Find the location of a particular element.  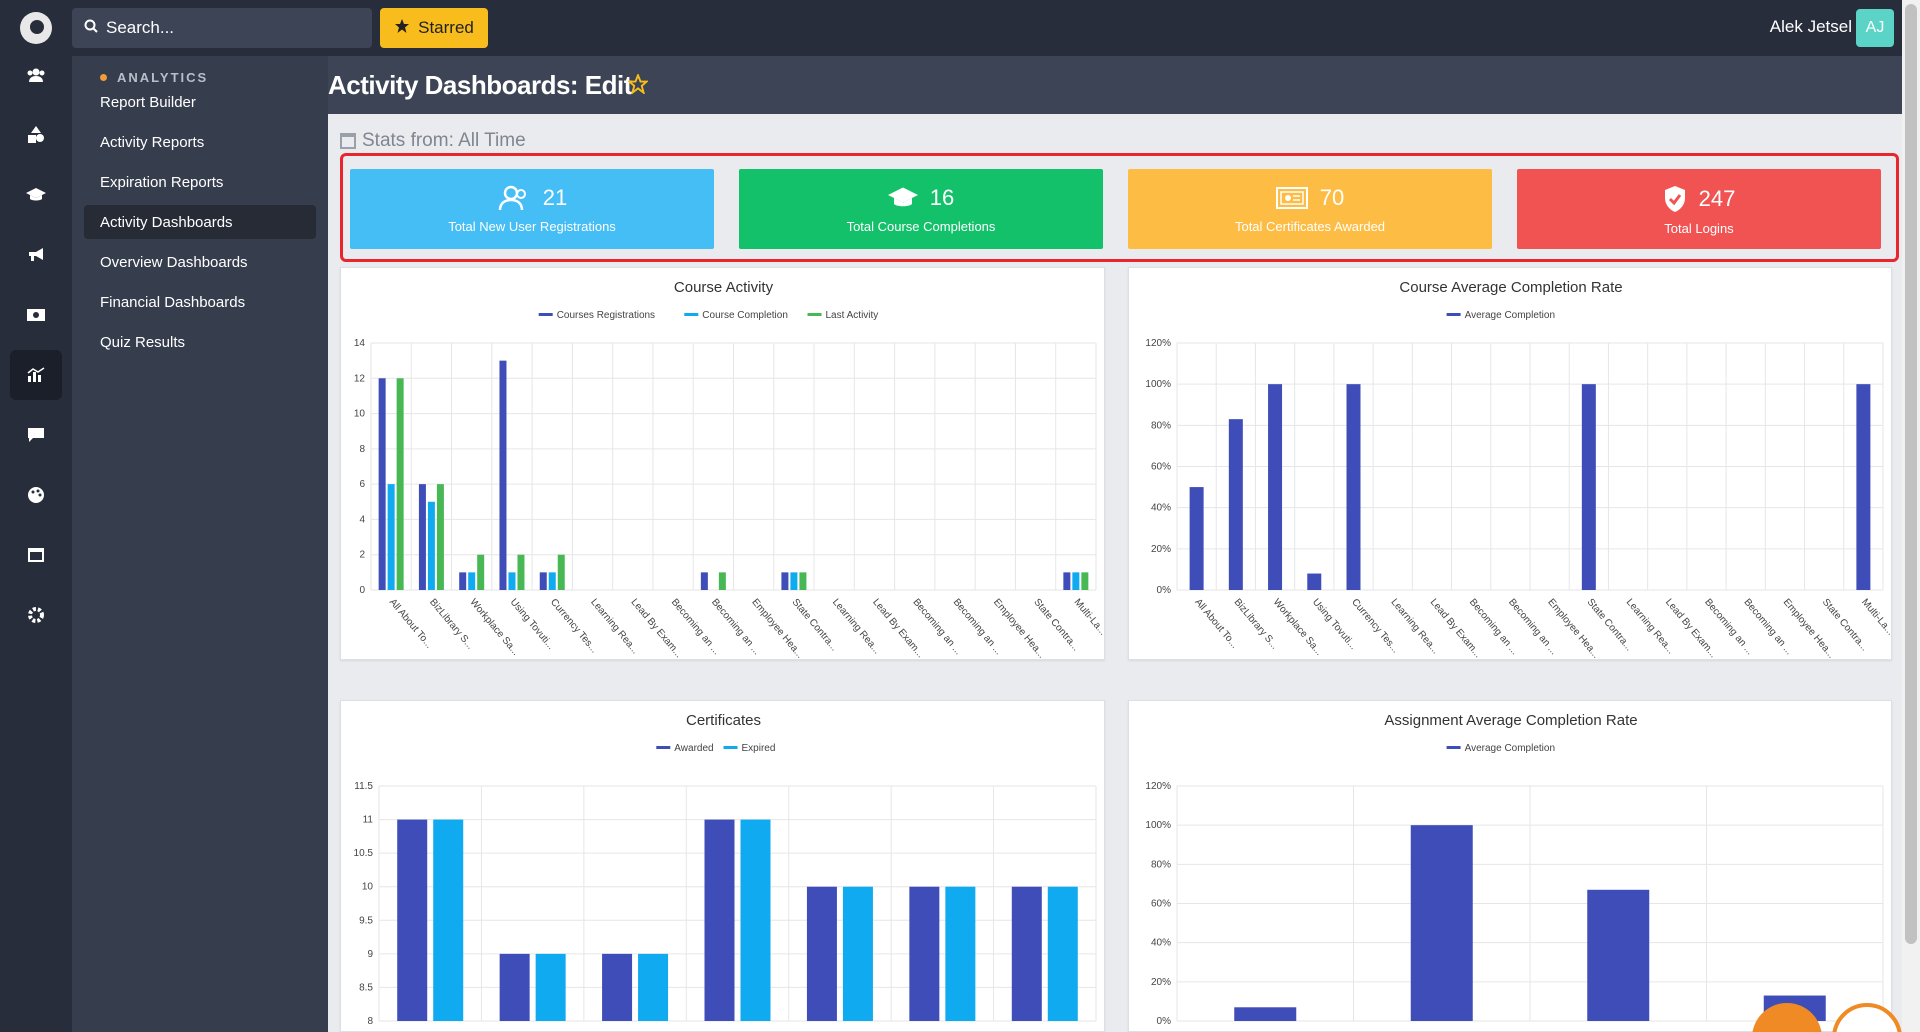

shapes-icon is located at coordinates (36, 135).